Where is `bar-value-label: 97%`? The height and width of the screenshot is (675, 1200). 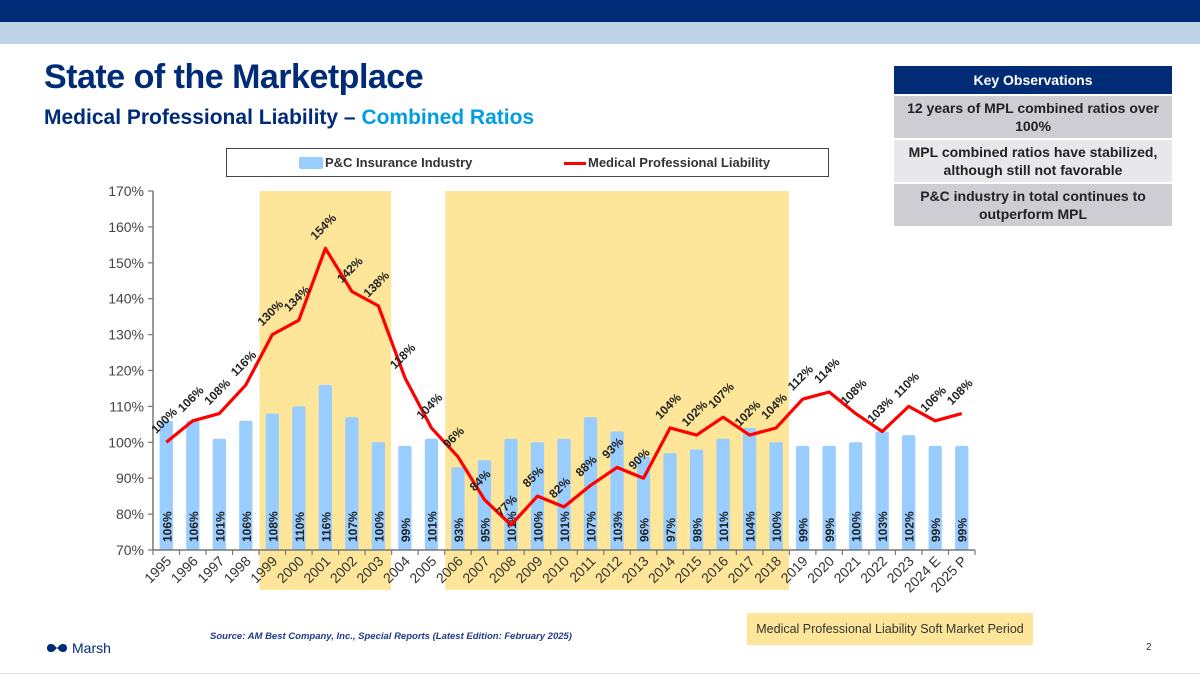 bar-value-label: 97% is located at coordinates (671, 530).